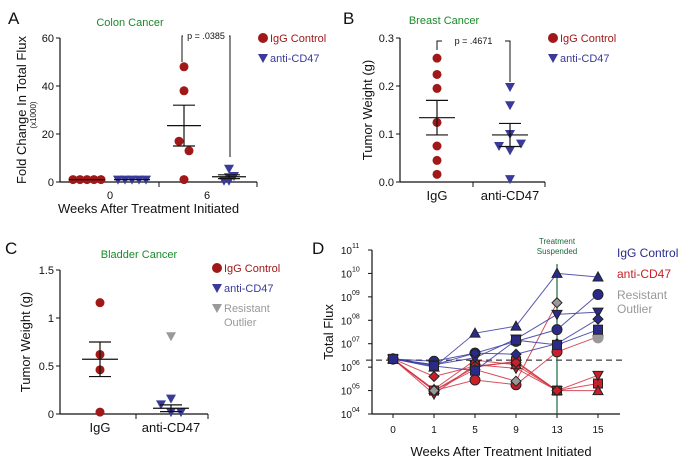 The image size is (685, 467). What do you see at coordinates (356, 410) in the screenshot?
I see `y-tick-exponent: 04` at bounding box center [356, 410].